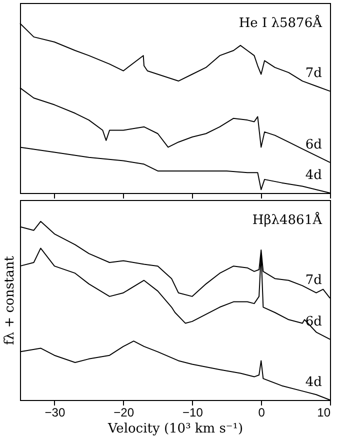 This screenshot has width=341, height=440. Describe the element at coordinates (124, 413) in the screenshot. I see `x-tick-label: −20` at that location.